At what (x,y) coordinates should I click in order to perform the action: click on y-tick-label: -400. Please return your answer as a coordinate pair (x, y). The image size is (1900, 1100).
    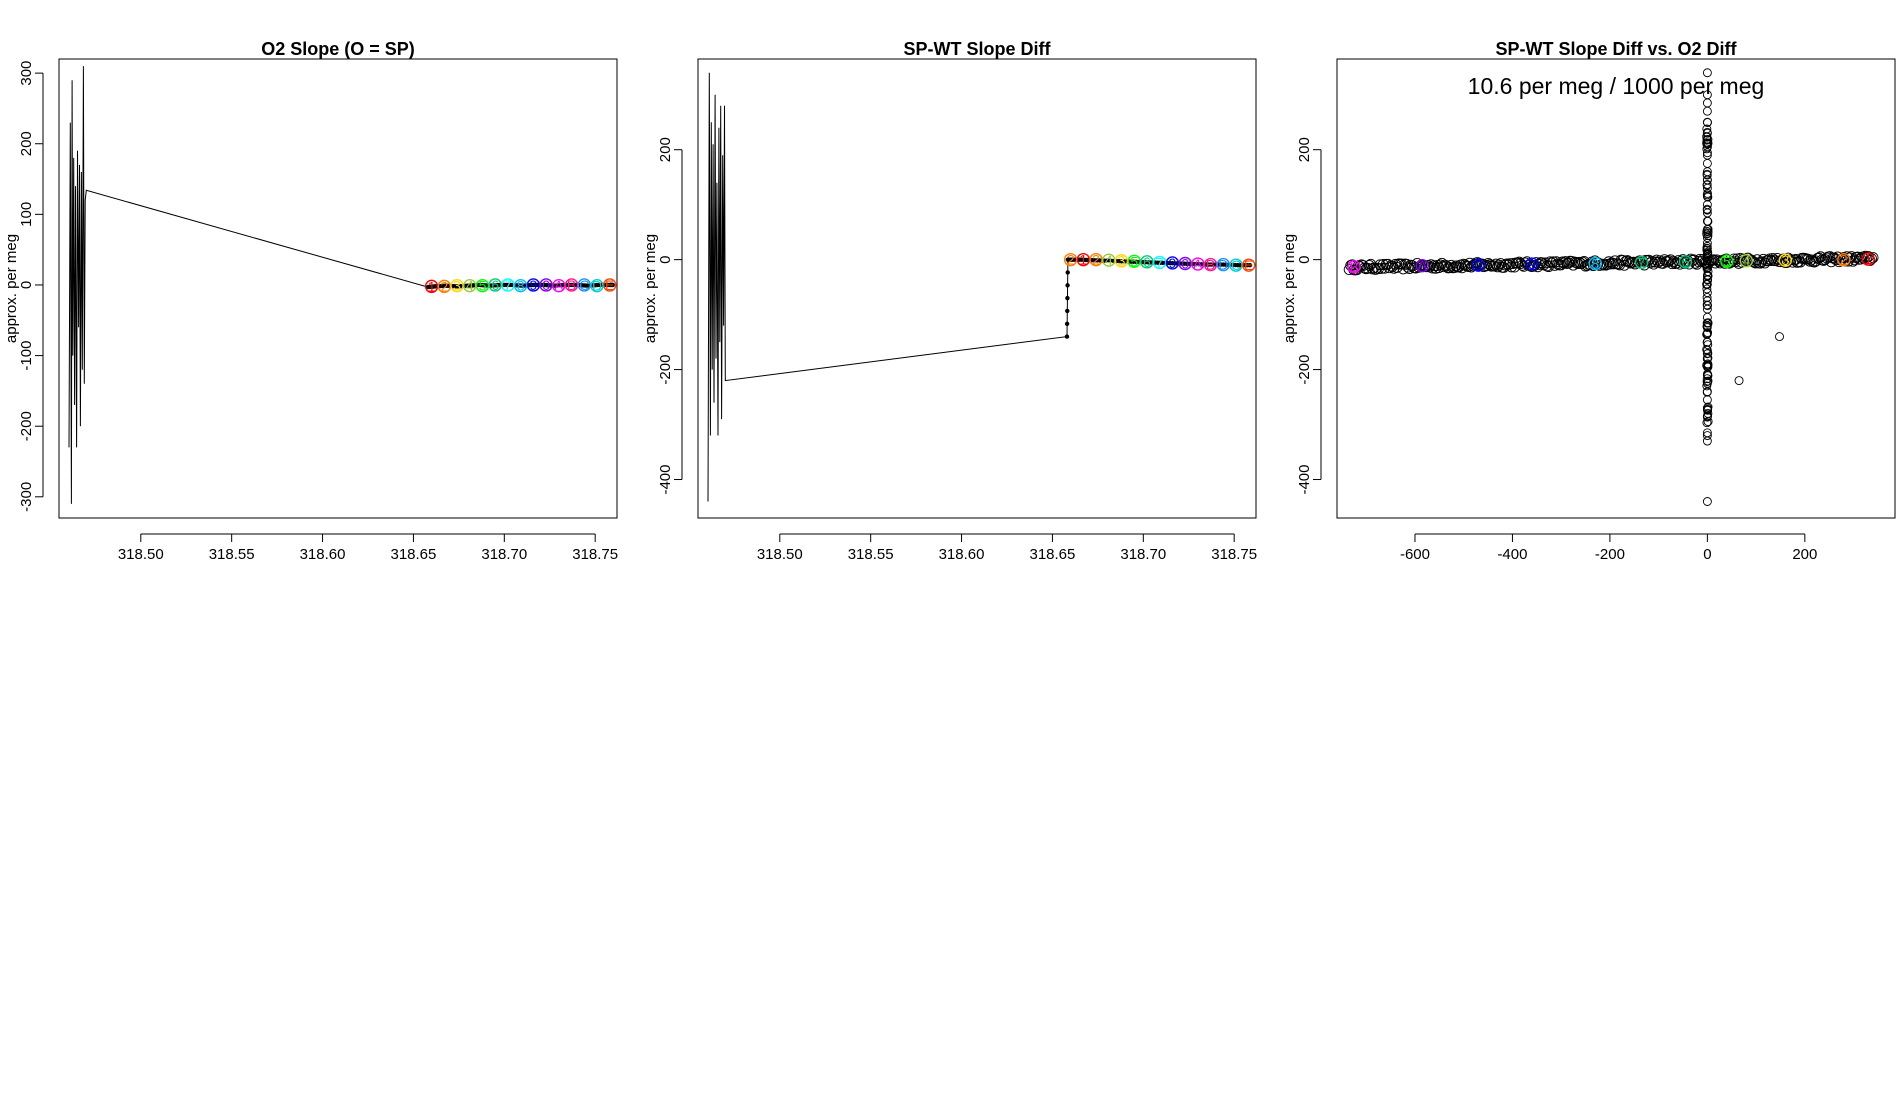
    Looking at the image, I should click on (1304, 480).